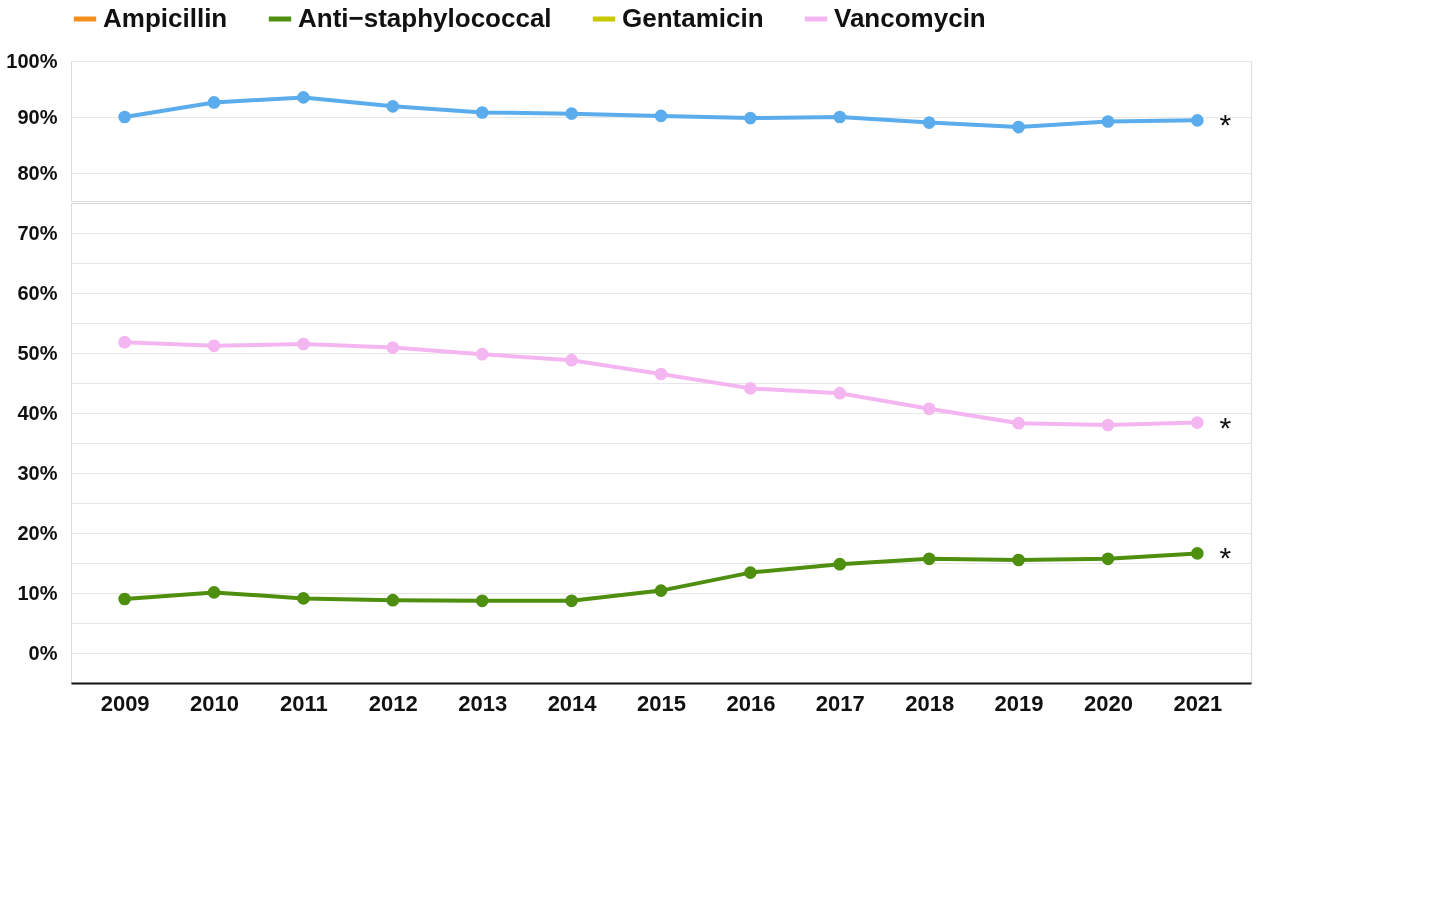 This screenshot has height=897, width=1441. I want to click on x-tick-label: 2012, so click(393, 703).